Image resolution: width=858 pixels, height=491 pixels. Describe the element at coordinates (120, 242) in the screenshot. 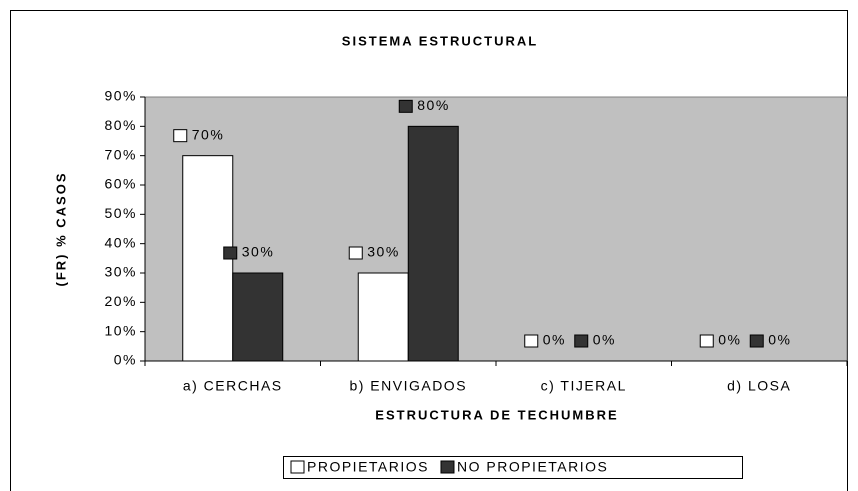

I see `y-tick-label: 40%` at that location.